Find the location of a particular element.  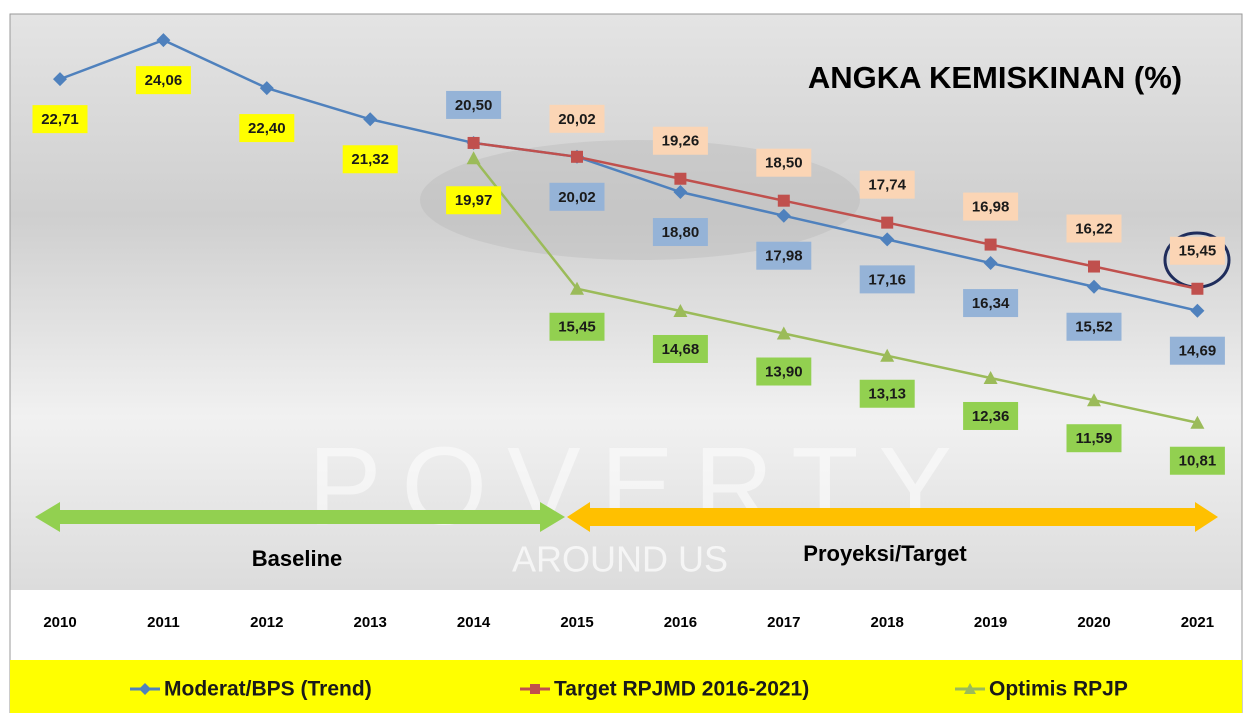

value-label: 14,69 is located at coordinates (1198, 351).